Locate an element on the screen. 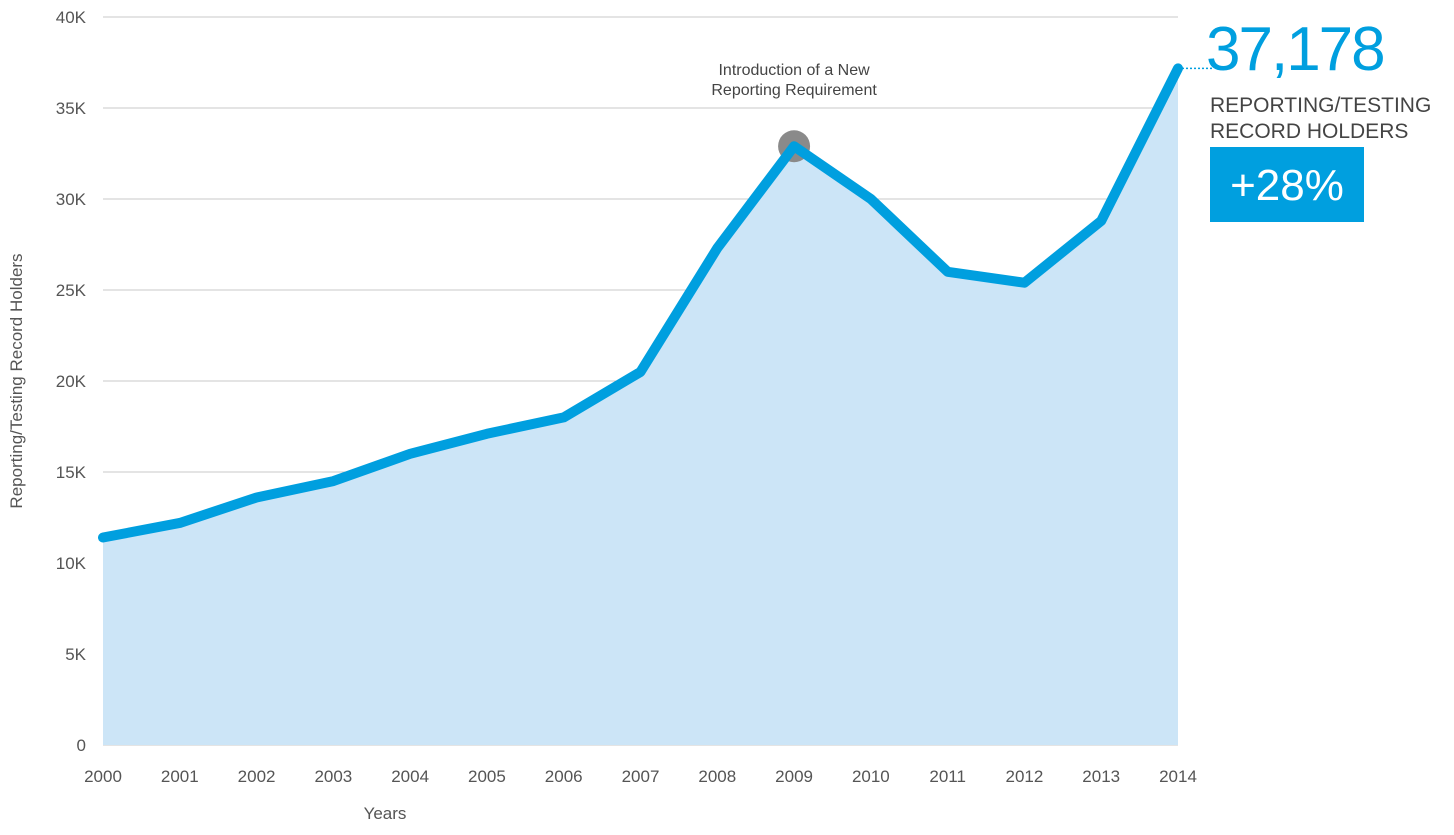 The height and width of the screenshot is (835, 1454). y-tick-label: 0 is located at coordinates (81, 745).